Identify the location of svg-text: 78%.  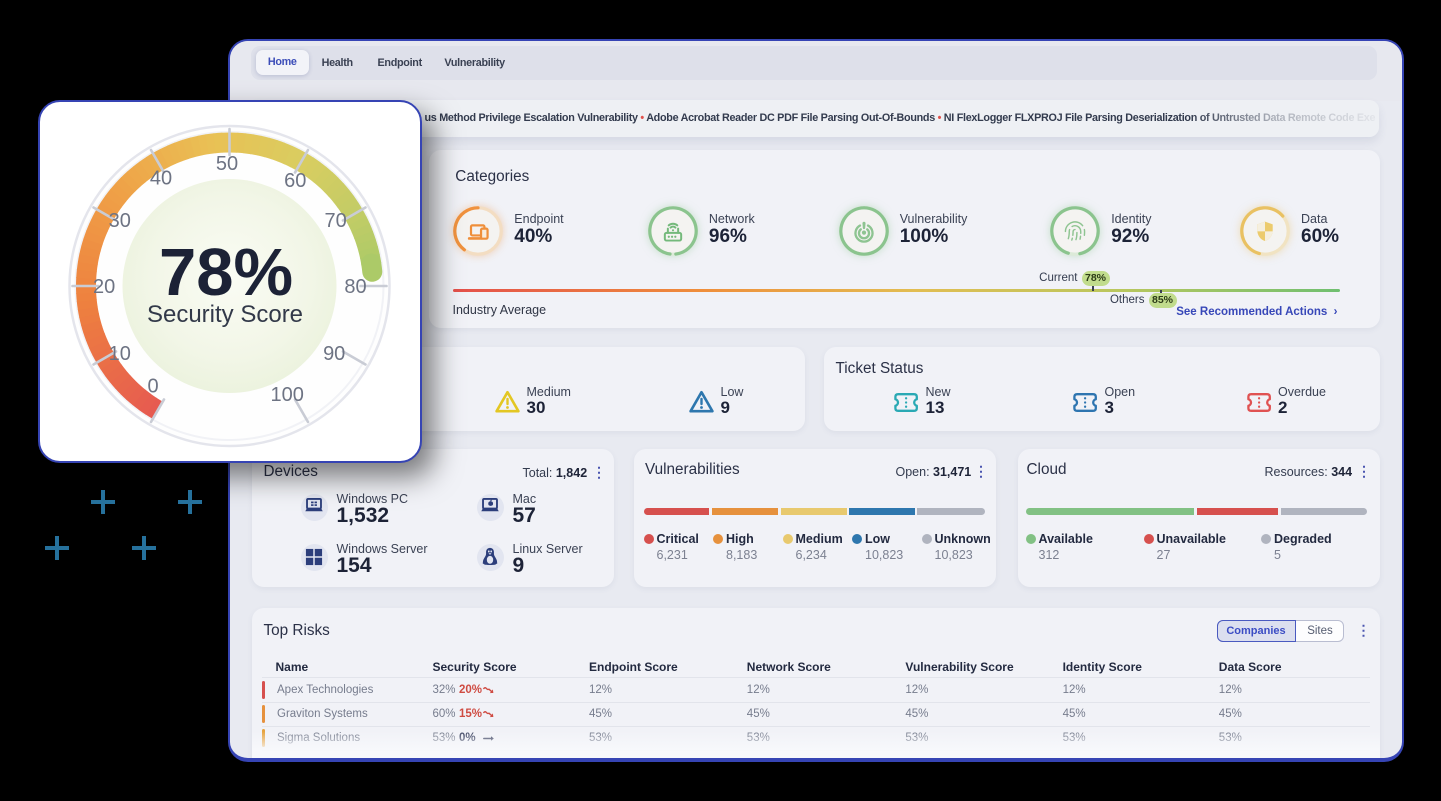
(226, 272).